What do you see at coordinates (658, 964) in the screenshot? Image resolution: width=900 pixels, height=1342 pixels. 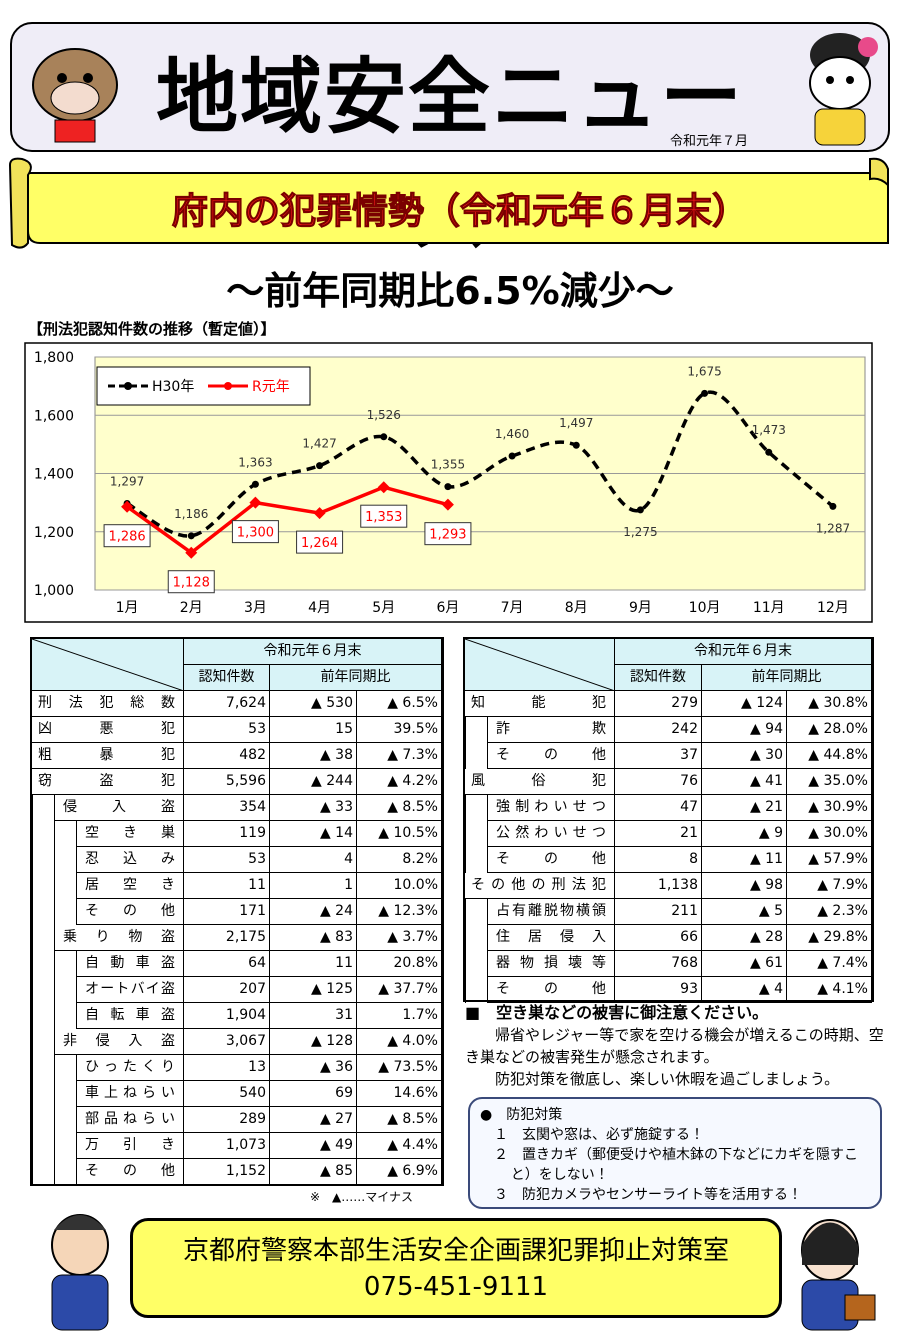 I see `row-value: 768` at bounding box center [658, 964].